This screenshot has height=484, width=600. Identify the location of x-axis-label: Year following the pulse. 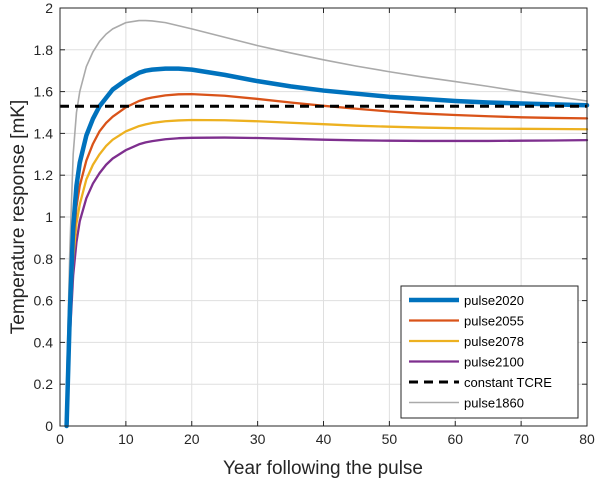
(323, 468).